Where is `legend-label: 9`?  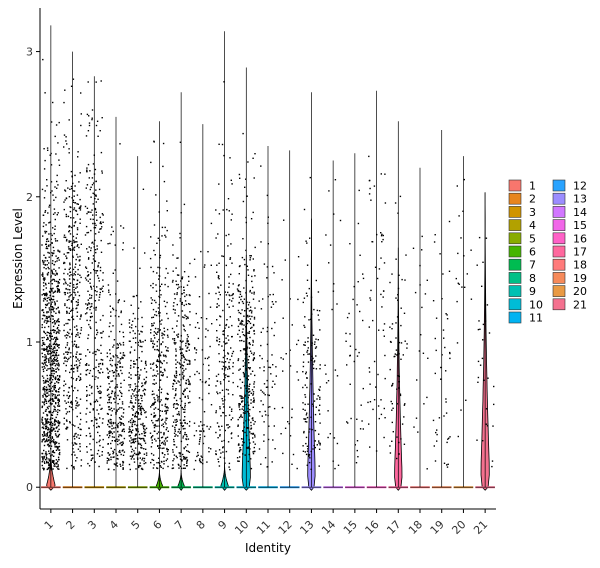 legend-label: 9 is located at coordinates (532, 291).